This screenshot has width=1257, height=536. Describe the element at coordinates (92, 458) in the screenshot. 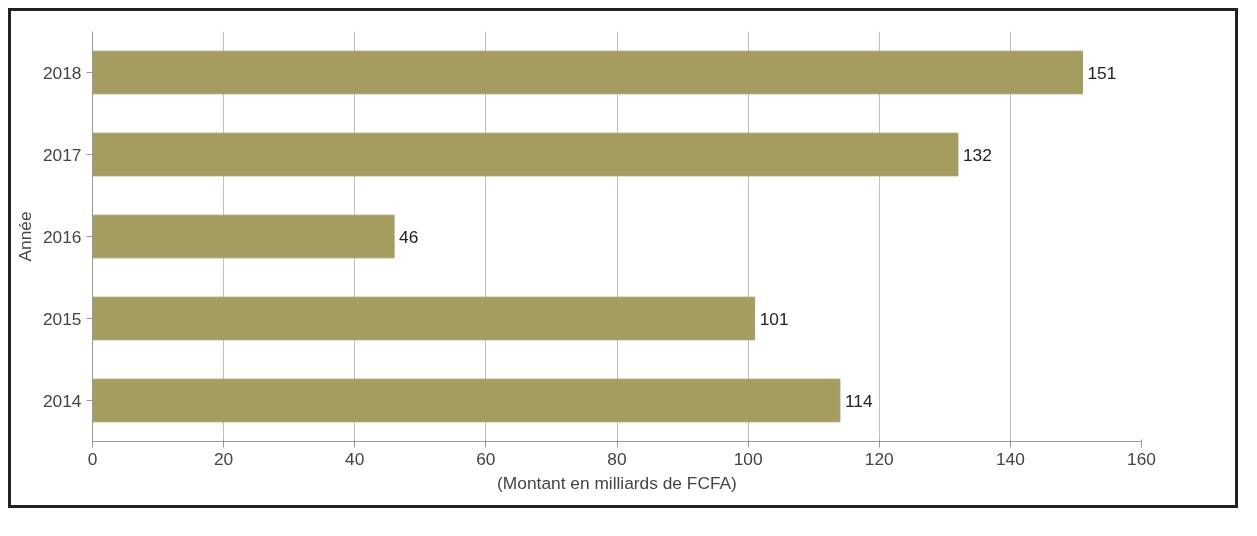

I see `x-tick-label: 0` at that location.